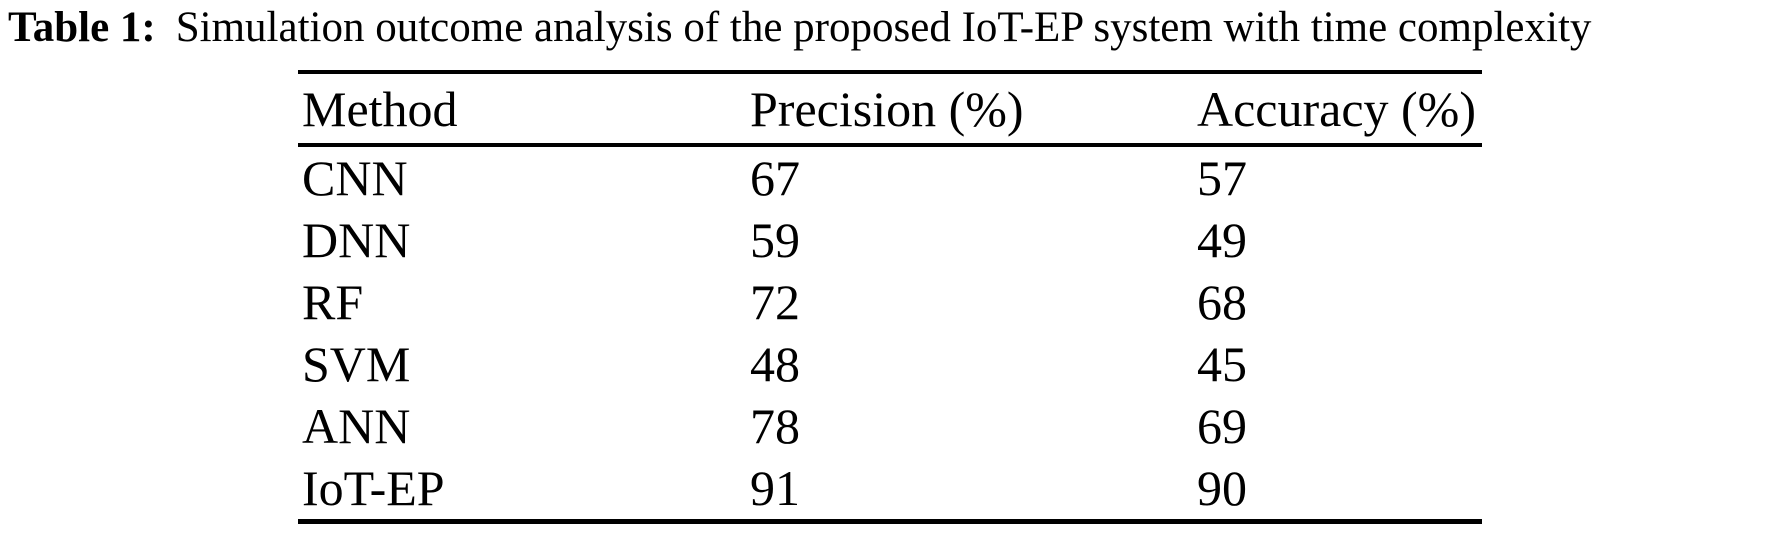 The image size is (1779, 533). Describe the element at coordinates (356, 240) in the screenshot. I see `method-cell: DNN` at that location.